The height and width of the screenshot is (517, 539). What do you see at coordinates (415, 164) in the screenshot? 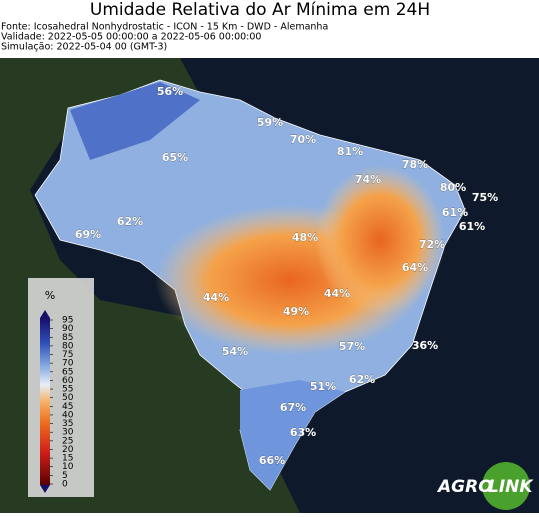
I see `map-label: 78%` at bounding box center [415, 164].